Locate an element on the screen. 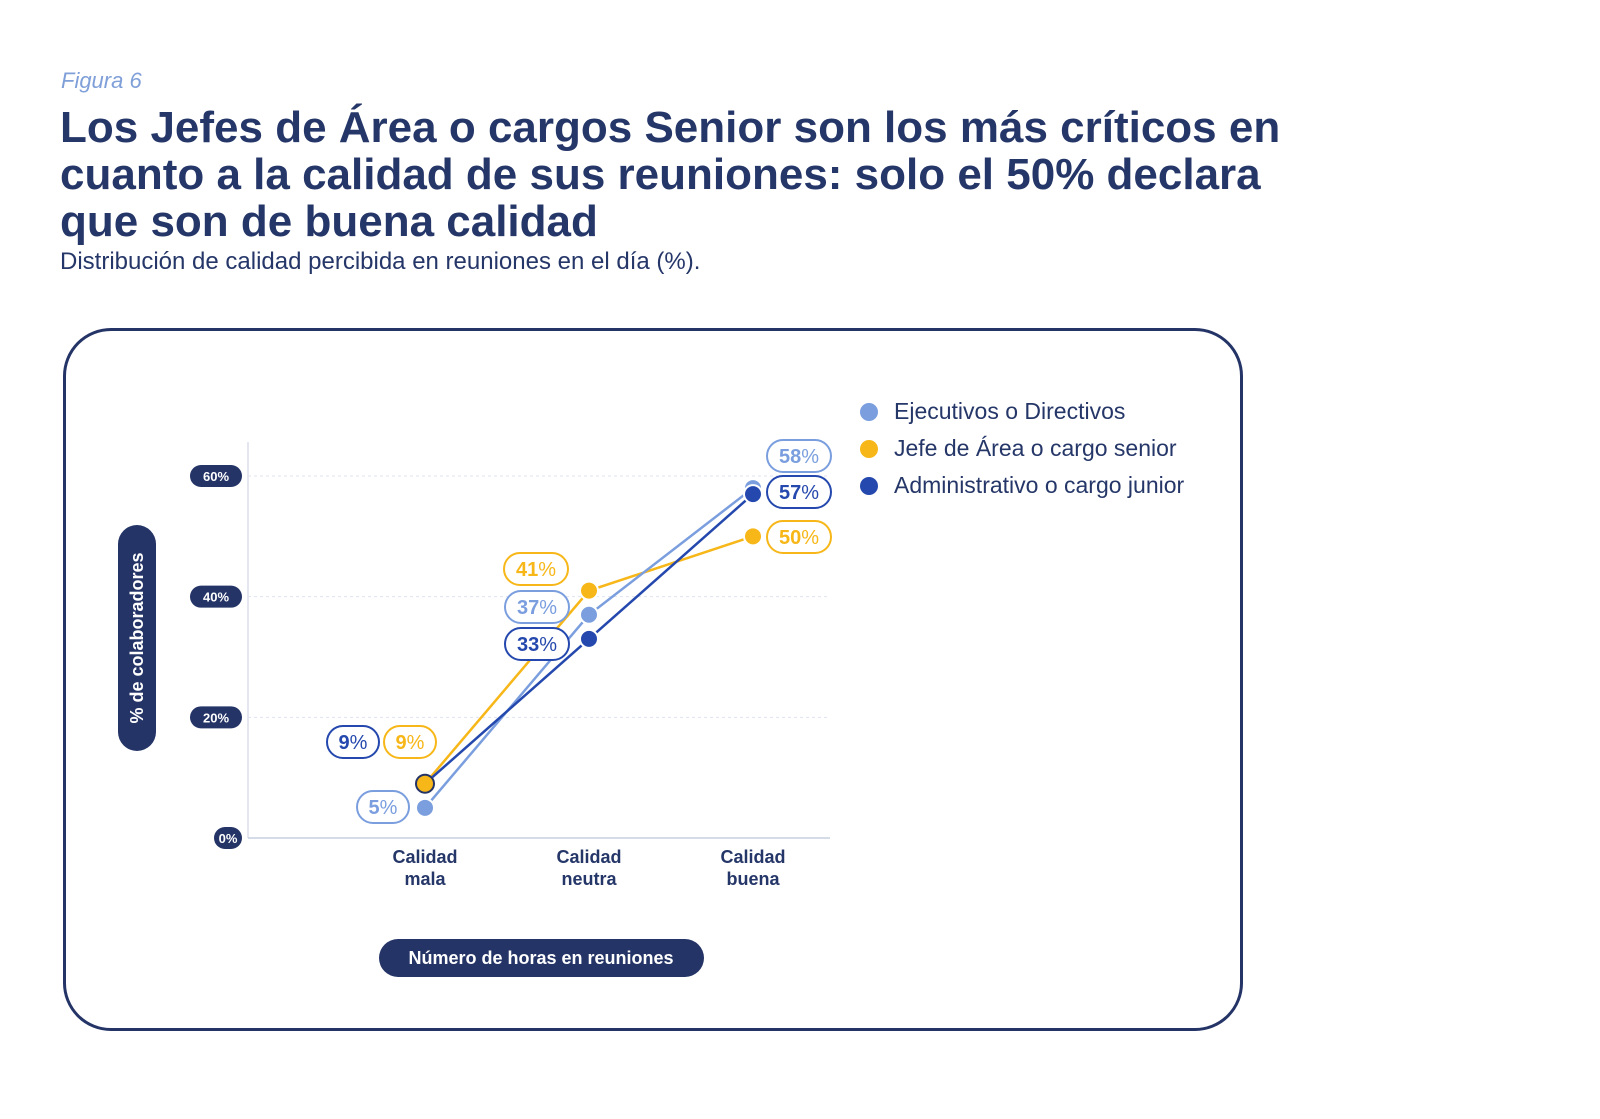 This screenshot has height=1119, width=1600. x-tick-label: neutra is located at coordinates (589, 879).